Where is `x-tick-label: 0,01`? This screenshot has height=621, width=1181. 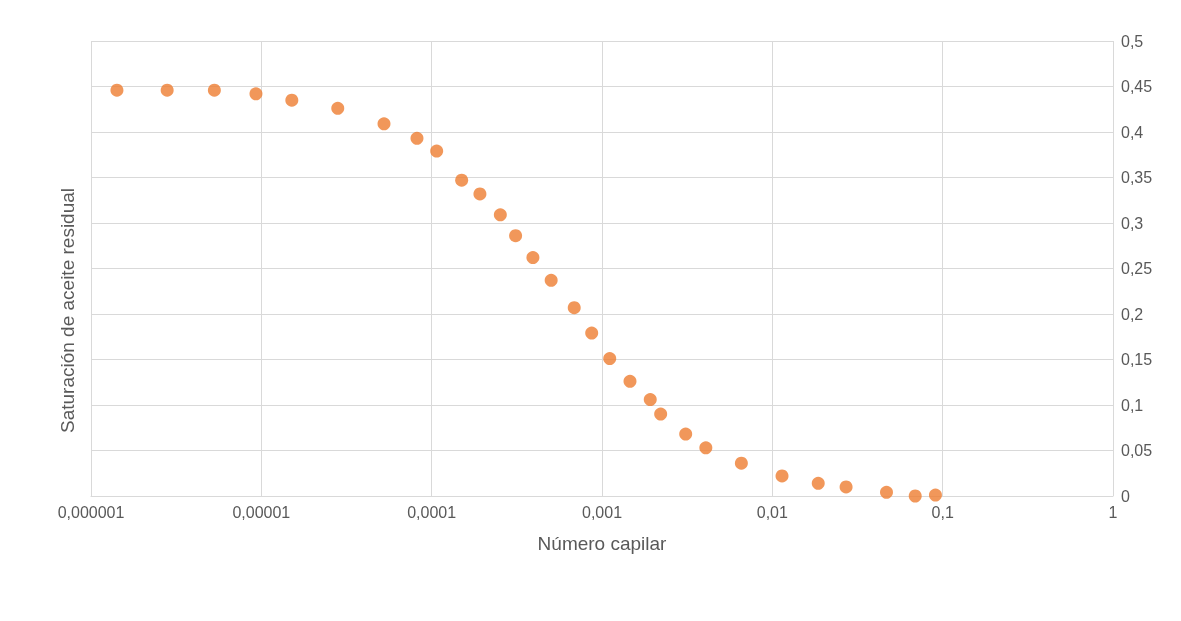
x-tick-label: 0,01 is located at coordinates (772, 512).